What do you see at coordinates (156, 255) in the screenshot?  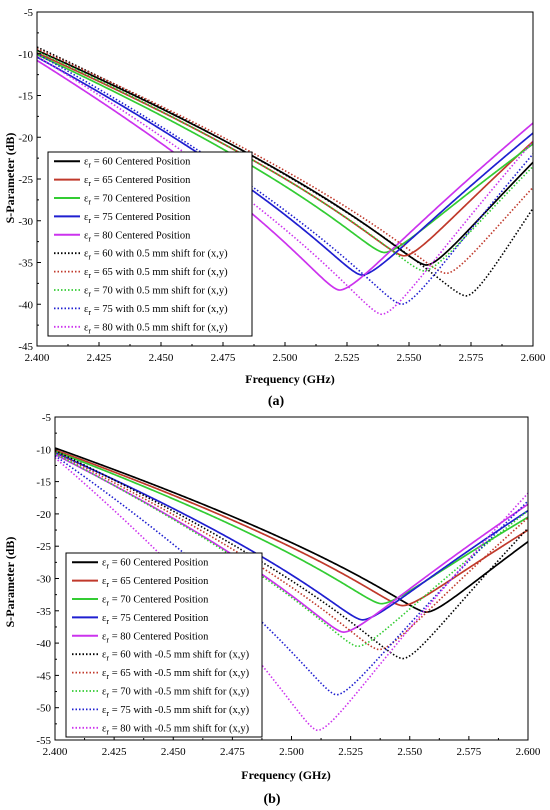 I see `legend-label-6: εr = 60 with 0.5 mm shift for (x,y)` at bounding box center [156, 255].